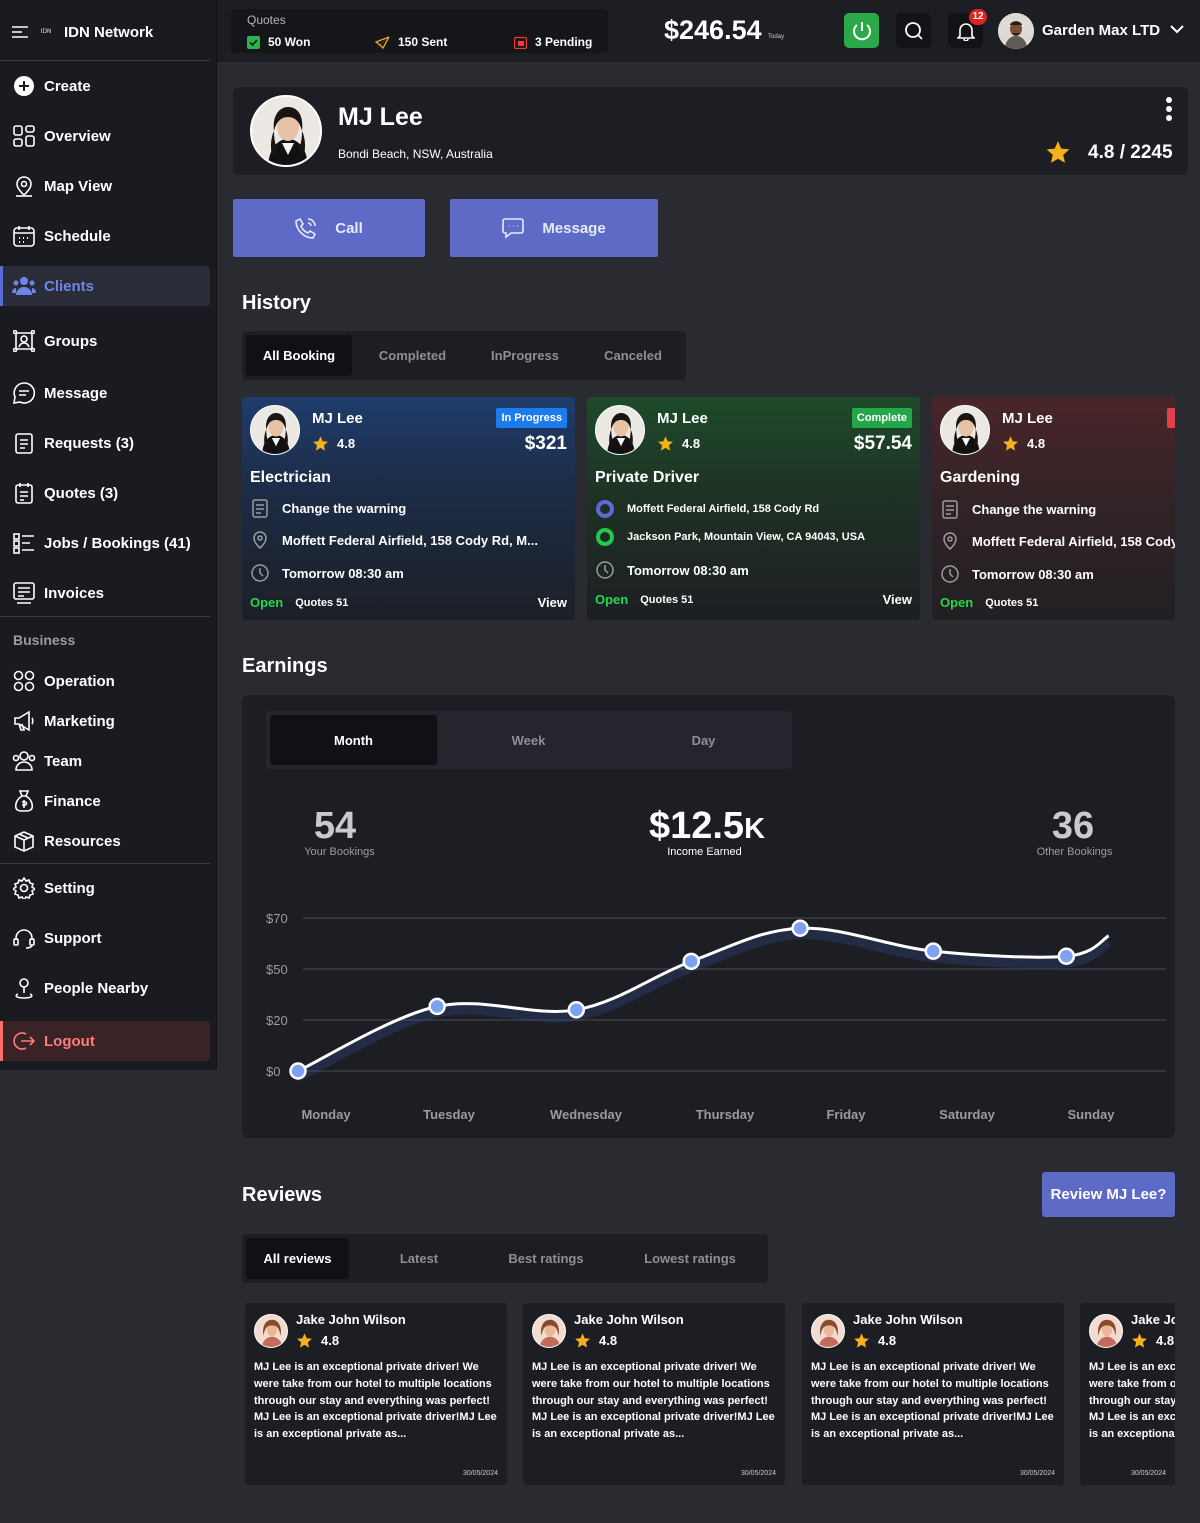 This screenshot has width=1200, height=1523. Describe the element at coordinates (282, 1195) in the screenshot. I see `reviews-title: Reviews` at that location.